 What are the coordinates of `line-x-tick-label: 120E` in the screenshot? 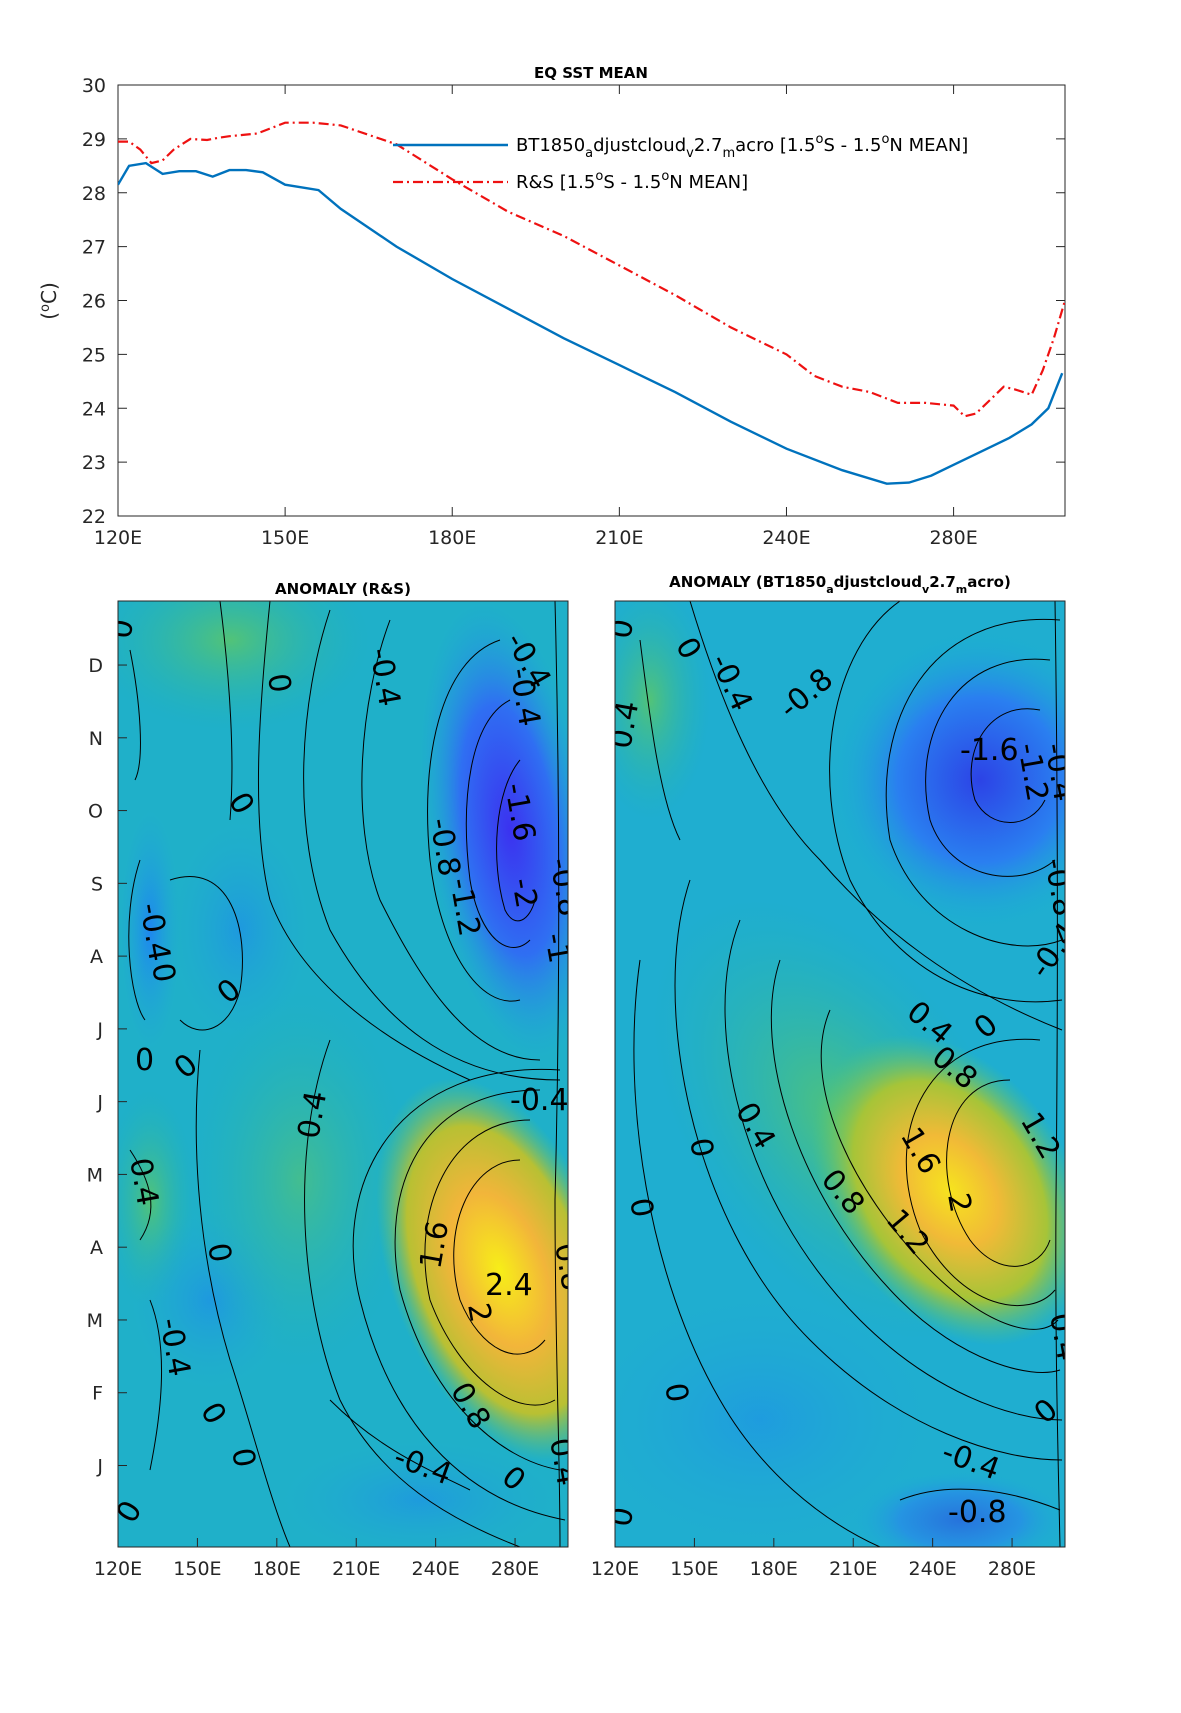 It's located at (118, 538).